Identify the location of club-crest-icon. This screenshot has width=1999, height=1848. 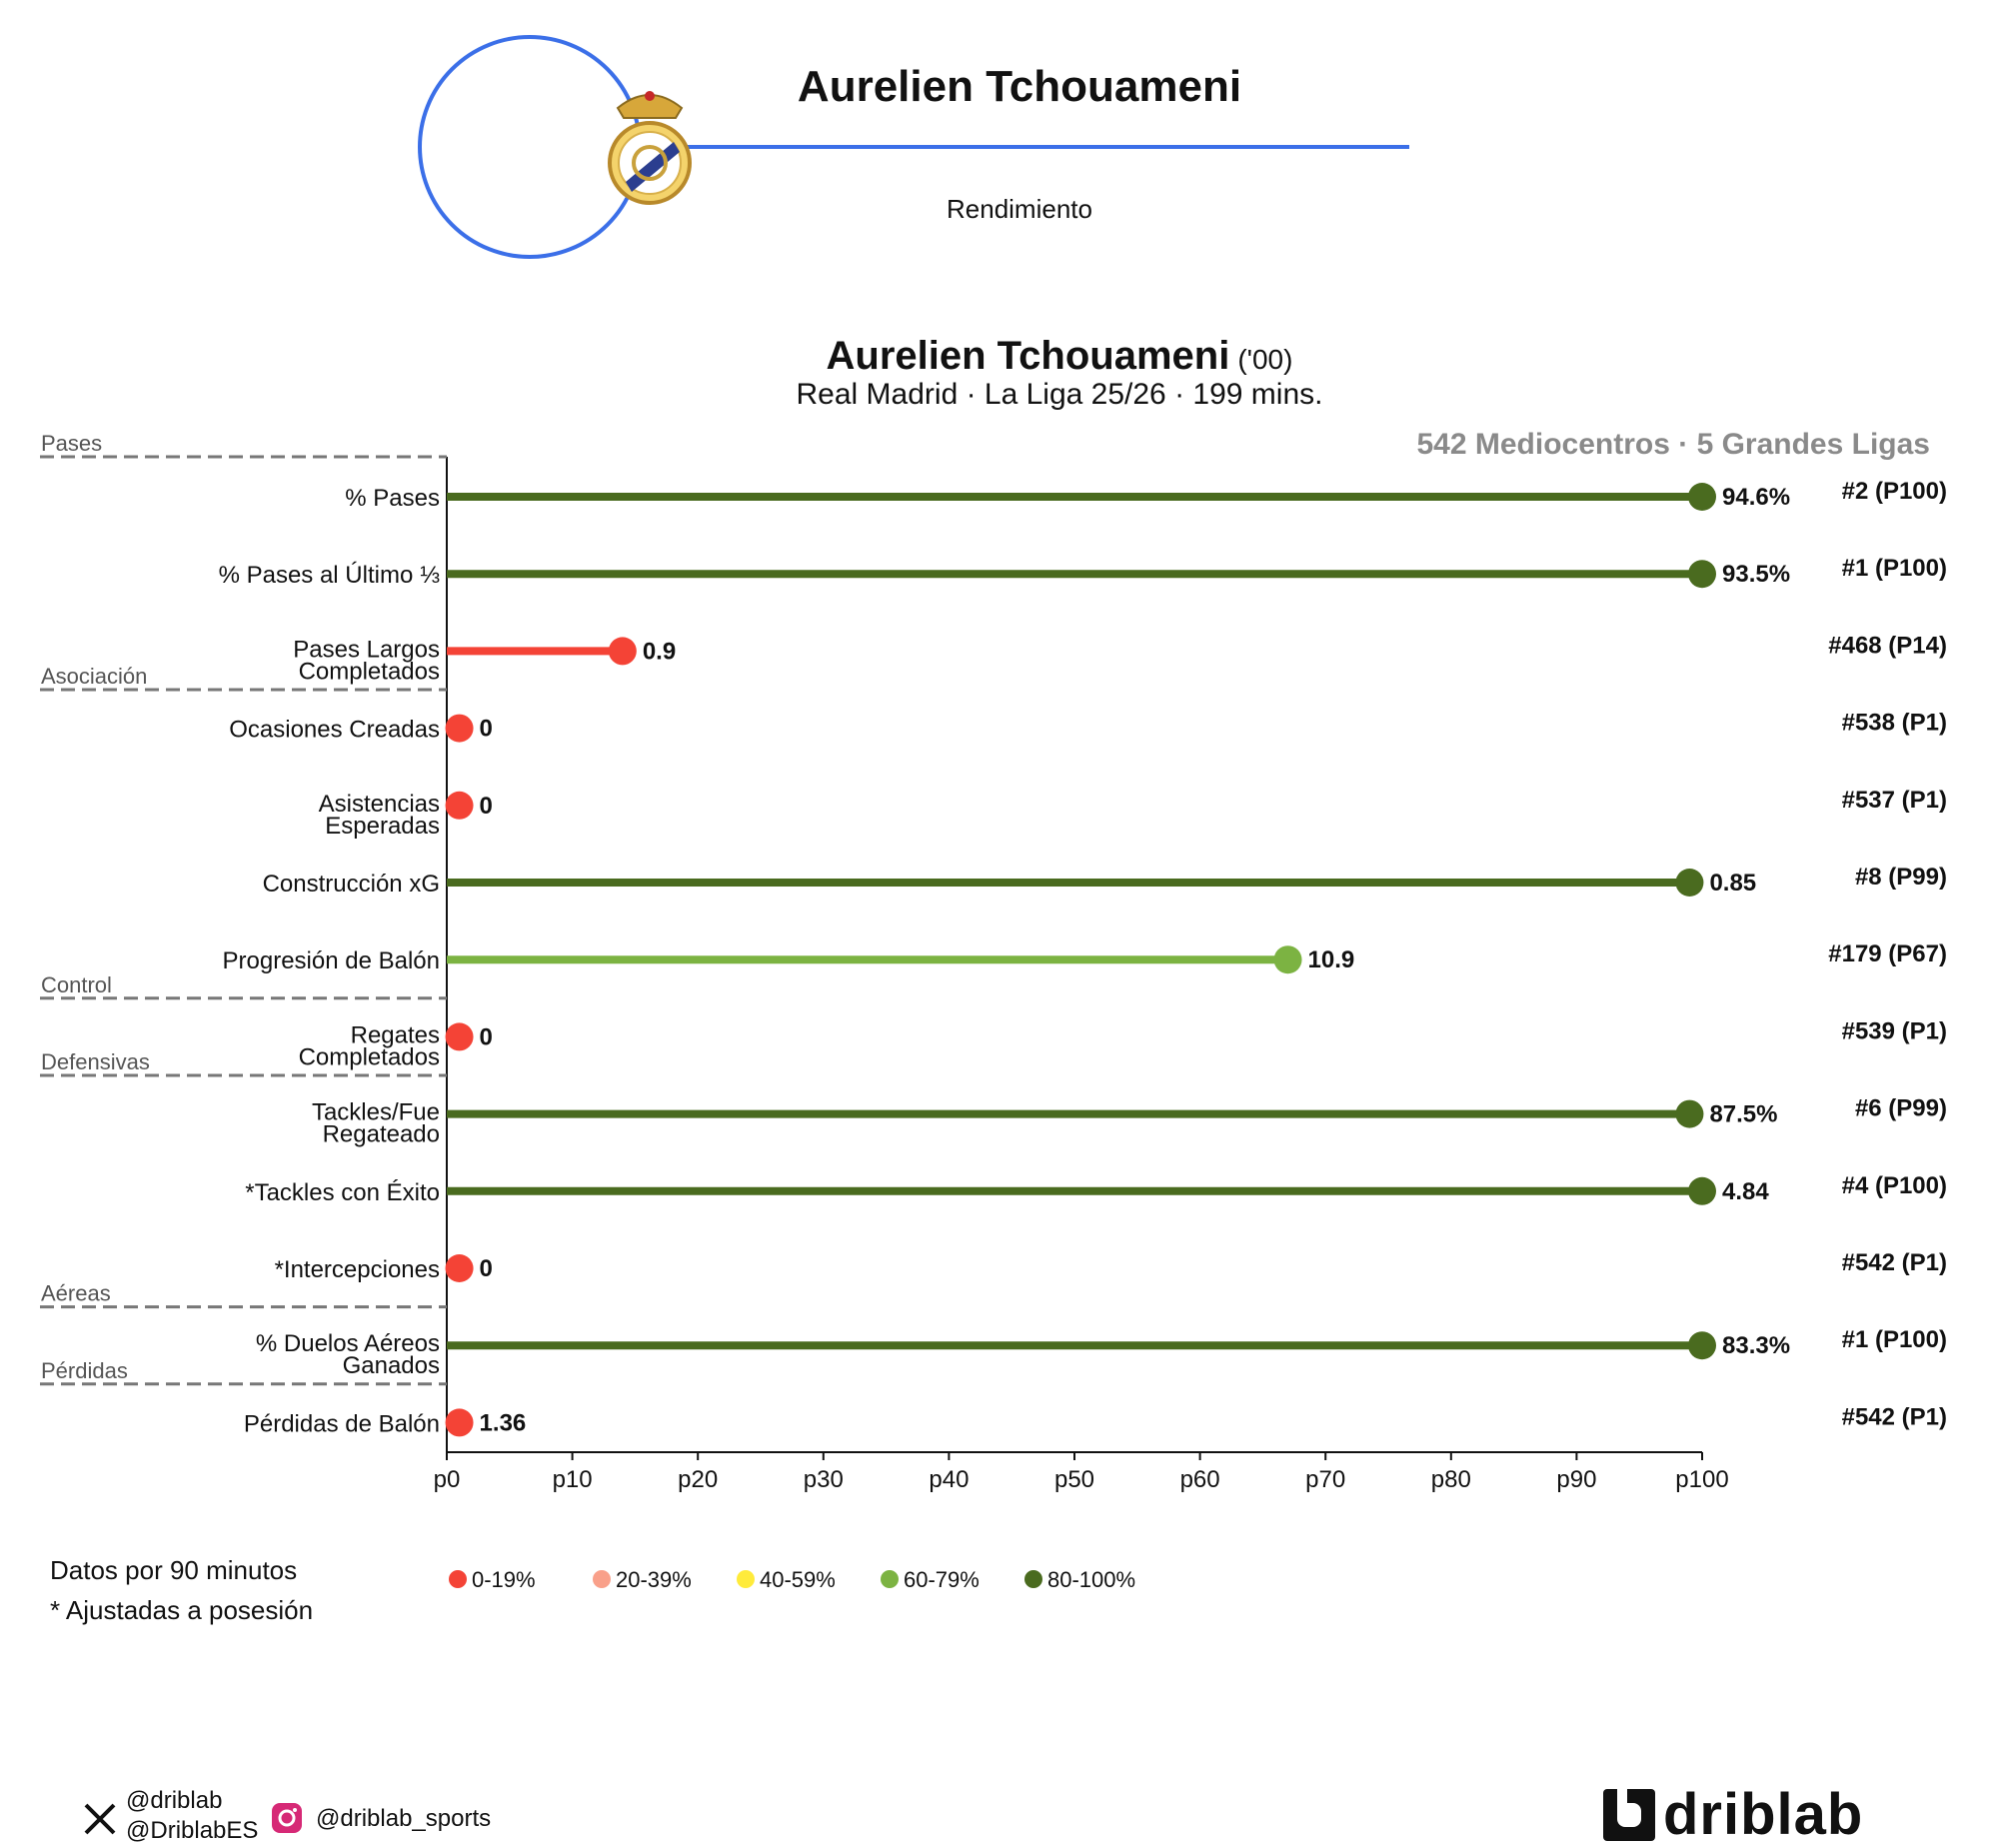
(650, 148).